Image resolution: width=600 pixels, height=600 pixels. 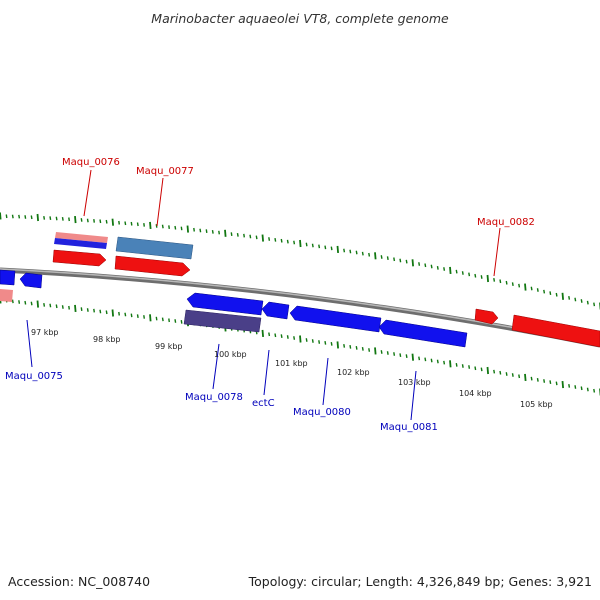 I want to click on tick-label-101: 101 kbp, so click(x=291, y=363).